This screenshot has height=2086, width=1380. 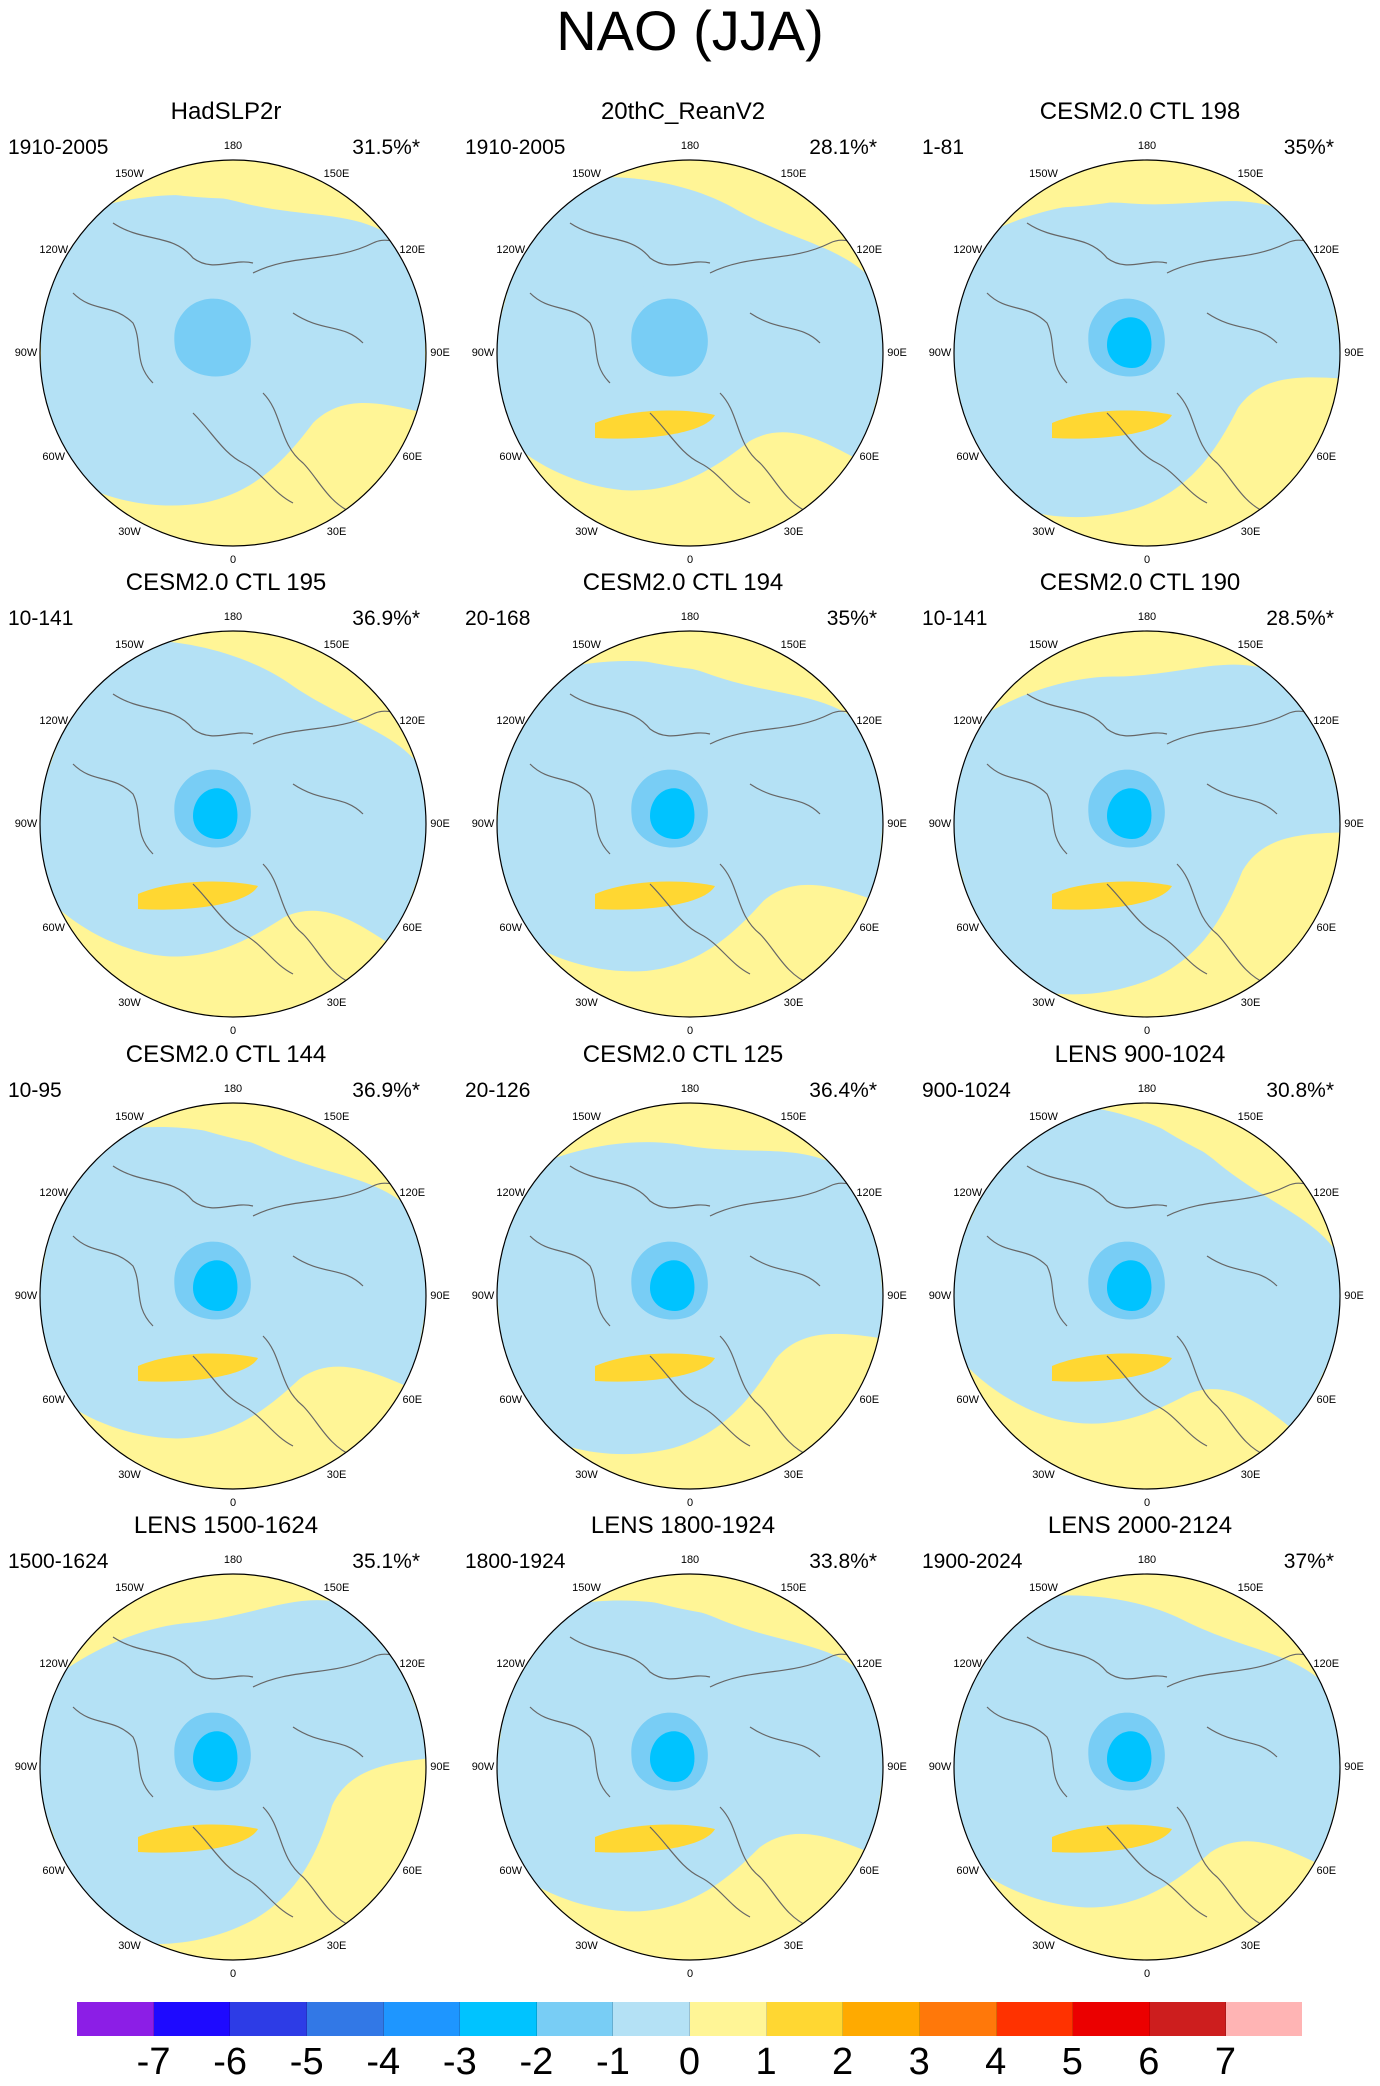 What do you see at coordinates (1308, 147) in the screenshot?
I see `panel-explained-variance: 35%*` at bounding box center [1308, 147].